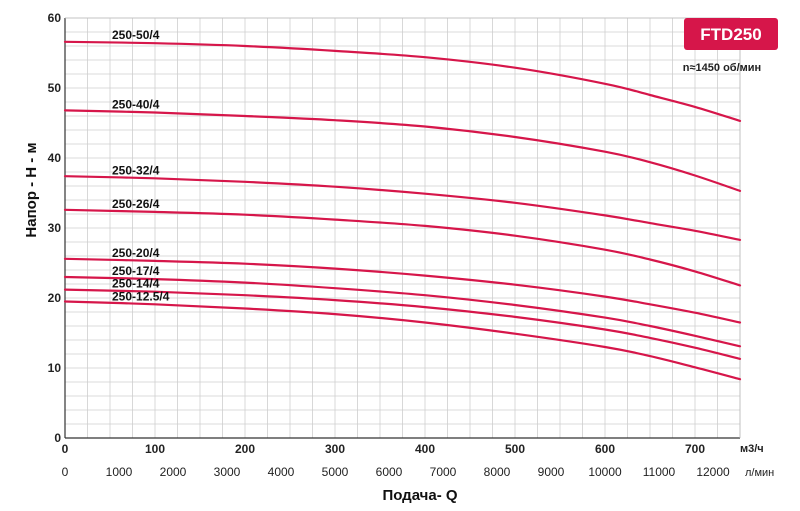 The image size is (800, 511). I want to click on x-tick-label-secondary: 1000, so click(119, 472).